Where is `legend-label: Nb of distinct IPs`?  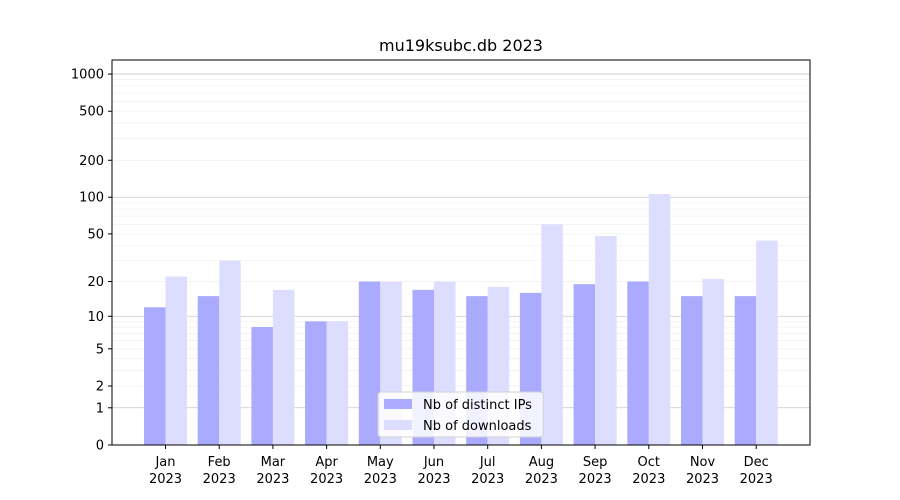 legend-label: Nb of distinct IPs is located at coordinates (477, 405).